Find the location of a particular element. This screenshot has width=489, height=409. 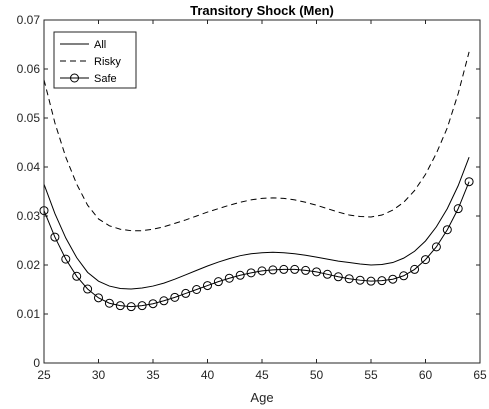

y-tick-label: 0.02 is located at coordinates (29, 265).